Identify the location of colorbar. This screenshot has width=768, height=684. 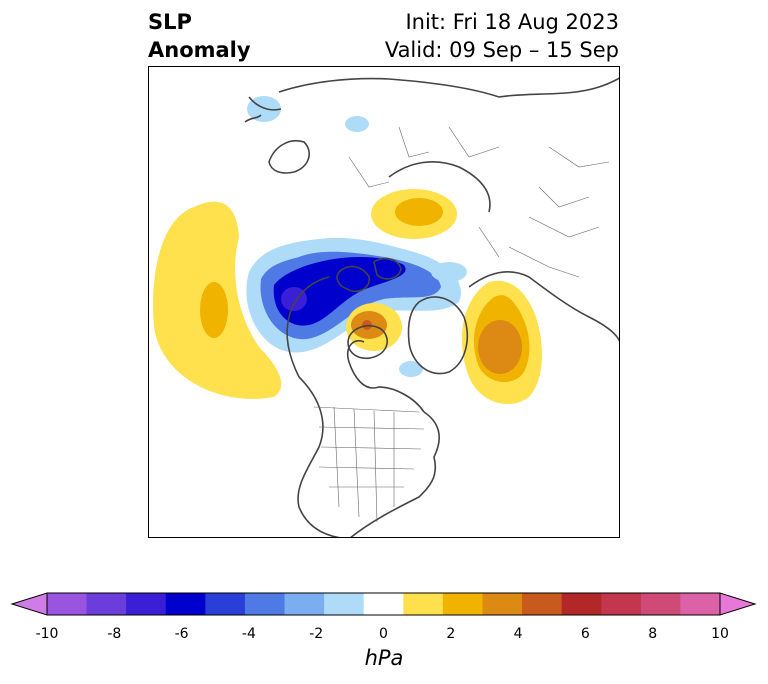
(383, 604).